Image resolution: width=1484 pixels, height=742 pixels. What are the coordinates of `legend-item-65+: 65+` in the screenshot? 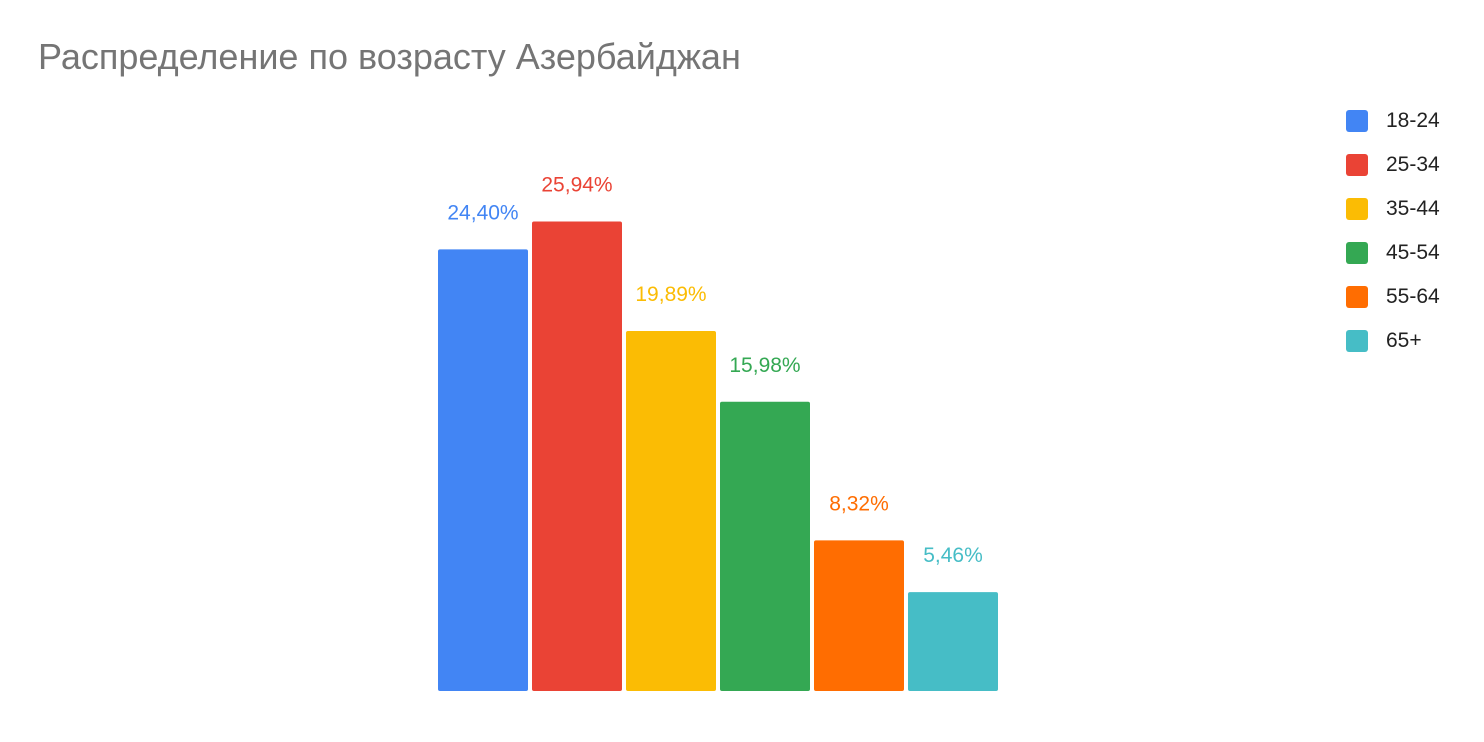 It's located at (1393, 341).